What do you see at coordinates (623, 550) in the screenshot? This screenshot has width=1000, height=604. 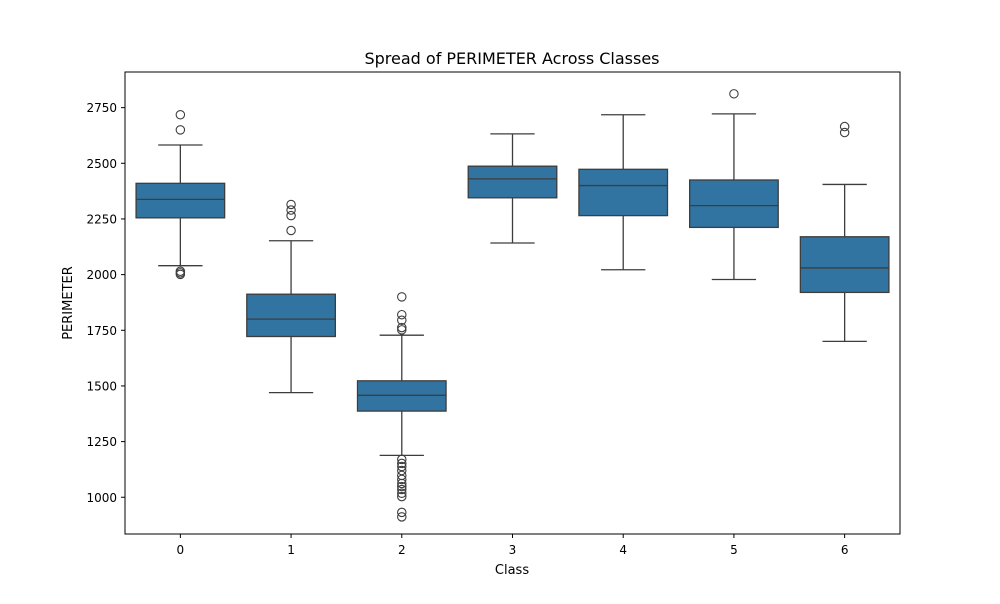 I see `x-tick-label: 4` at bounding box center [623, 550].